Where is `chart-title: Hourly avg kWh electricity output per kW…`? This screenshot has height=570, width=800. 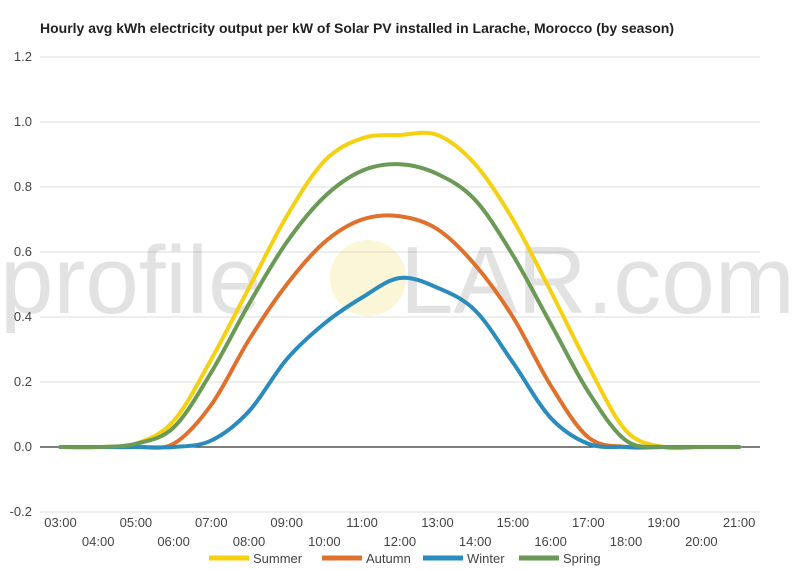 chart-title: Hourly avg kWh electricity output per kW… is located at coordinates (357, 28).